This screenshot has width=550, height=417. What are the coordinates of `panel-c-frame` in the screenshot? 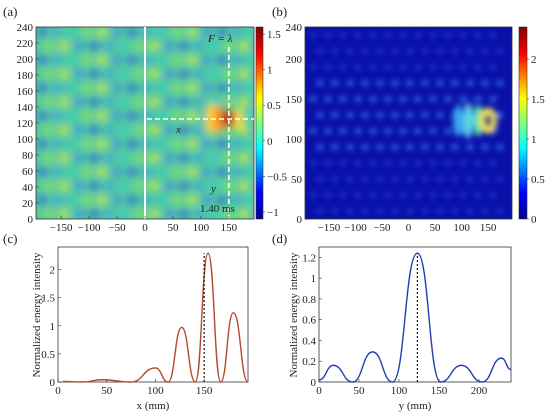 It's located at (153, 314).